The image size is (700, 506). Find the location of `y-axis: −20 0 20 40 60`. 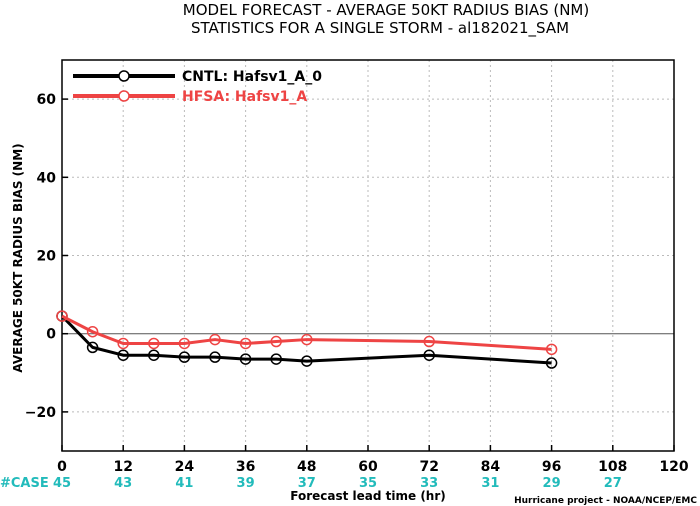

y-axis: −20 0 20 40 60 is located at coordinates (46, 256).